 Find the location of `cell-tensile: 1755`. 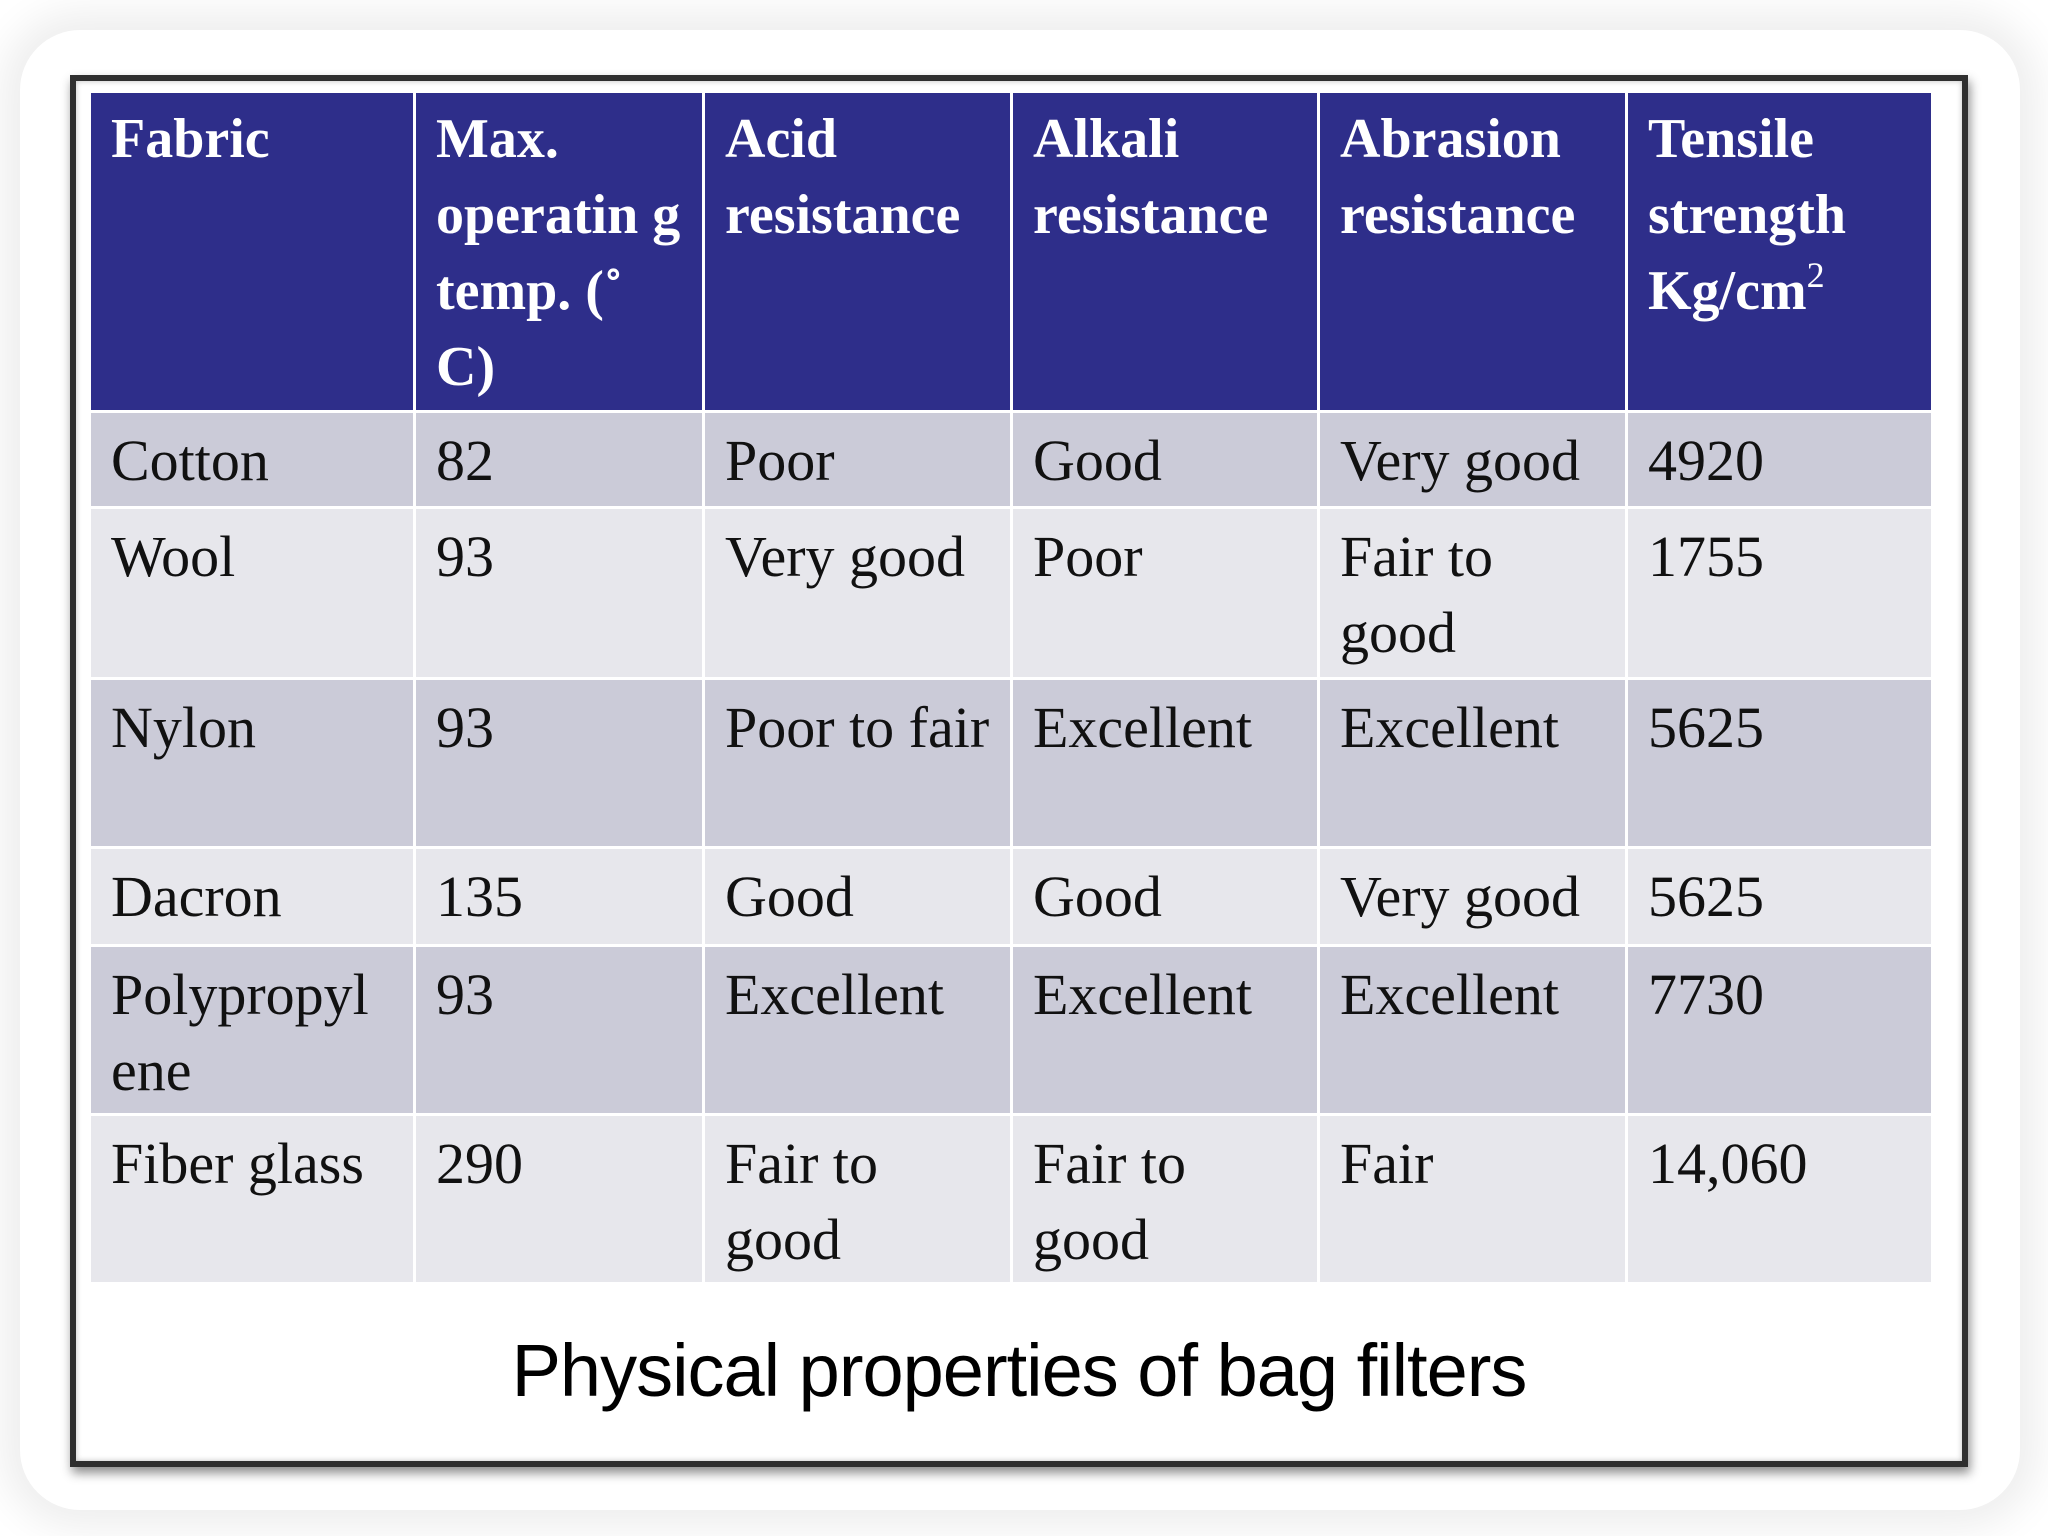

cell-tensile: 1755 is located at coordinates (1779, 593).